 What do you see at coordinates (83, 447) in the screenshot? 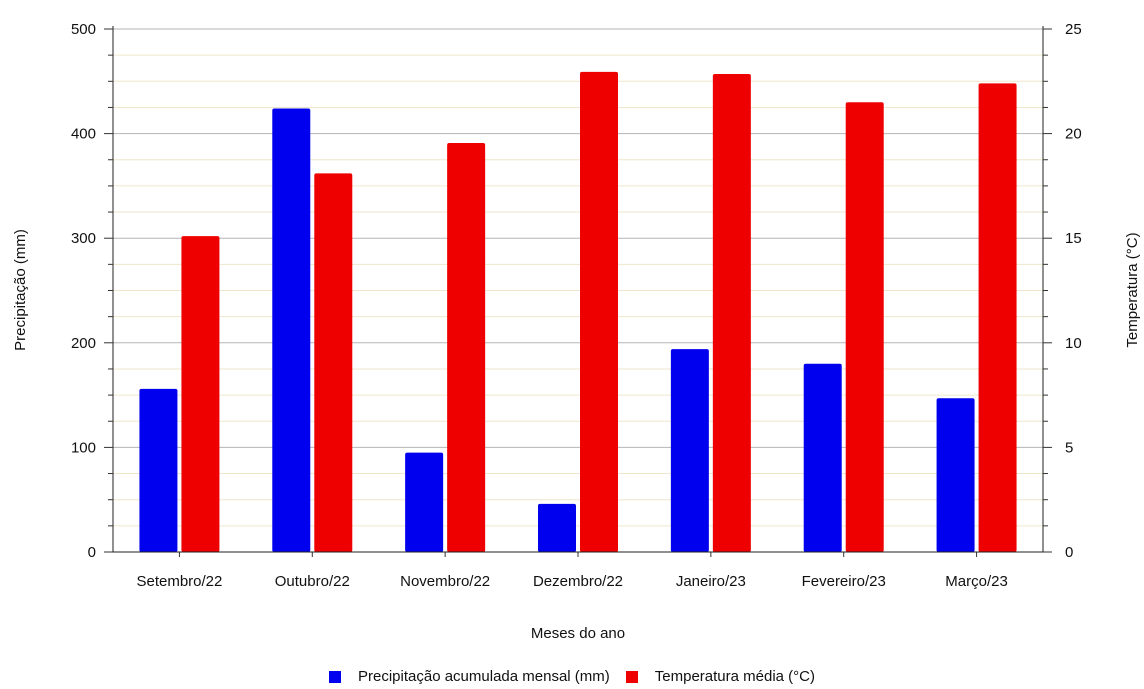
I see `y-tick-label: 100` at bounding box center [83, 447].